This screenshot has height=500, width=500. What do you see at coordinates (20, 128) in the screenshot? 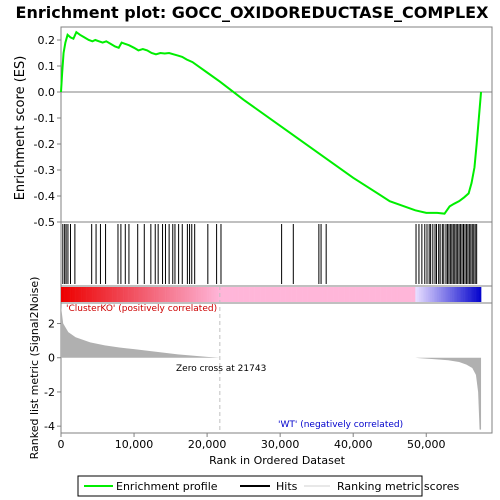
I see `es-y-axis-label: Enrichment score (ES)` at bounding box center [20, 128].